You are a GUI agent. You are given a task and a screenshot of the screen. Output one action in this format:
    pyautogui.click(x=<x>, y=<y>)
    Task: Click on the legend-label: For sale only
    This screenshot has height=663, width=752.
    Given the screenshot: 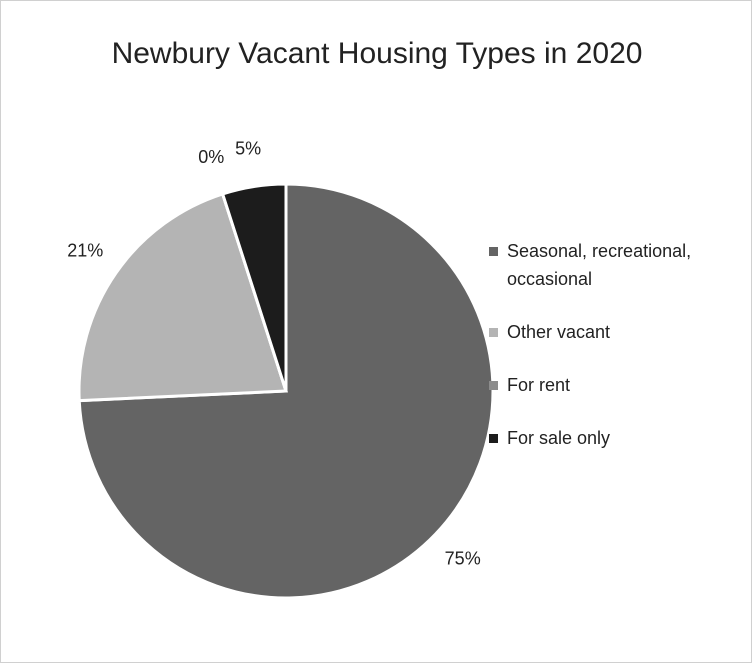 What is the action you would take?
    pyautogui.click(x=559, y=438)
    